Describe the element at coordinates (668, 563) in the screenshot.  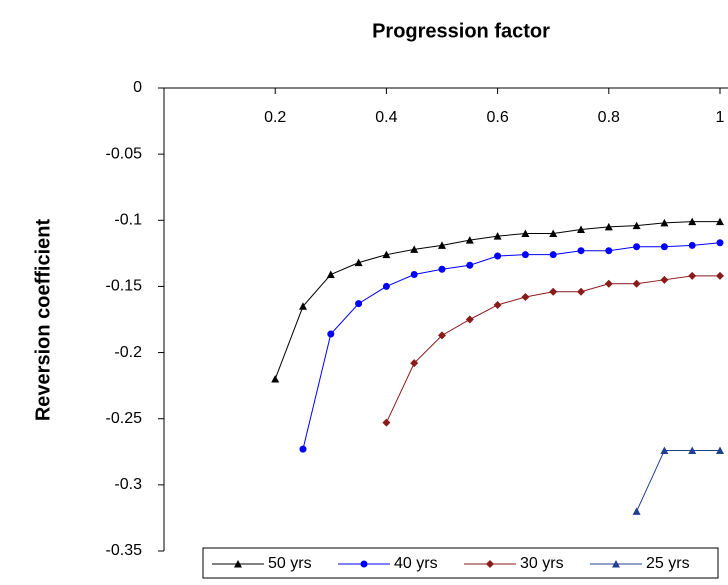
I see `legend-label: 25 yrs` at that location.